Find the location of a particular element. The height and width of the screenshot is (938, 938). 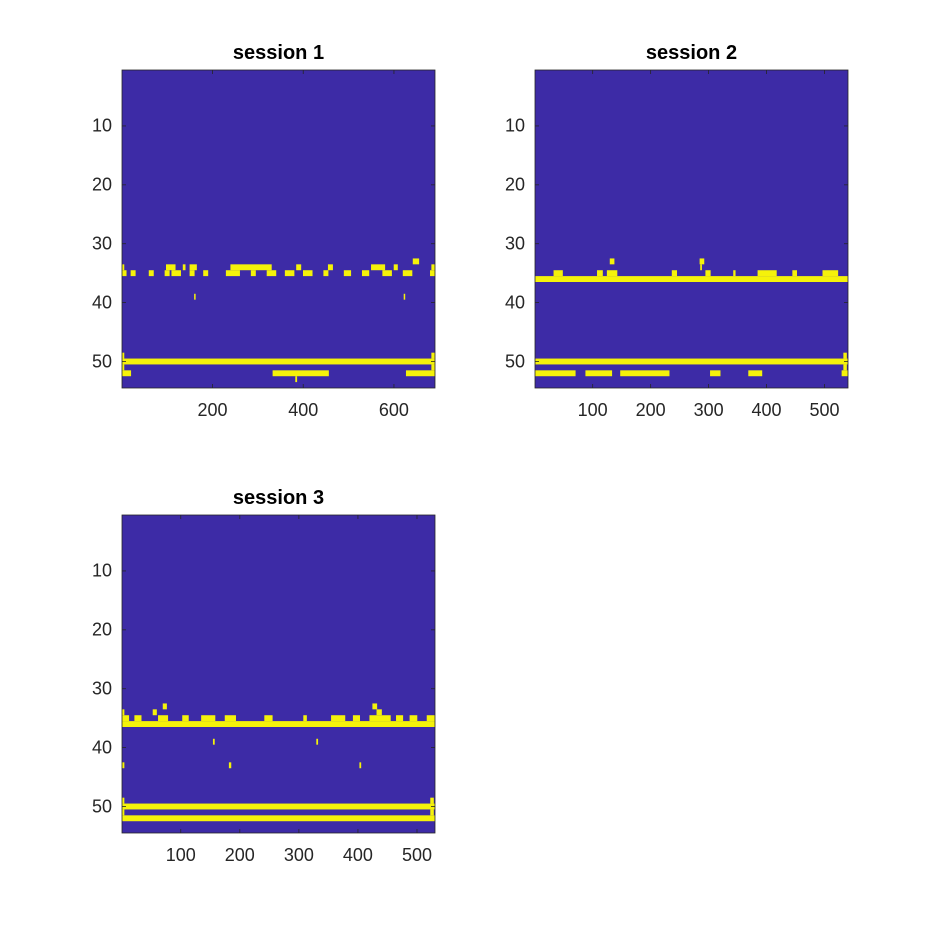

x-tick-label: 100 is located at coordinates (592, 410).